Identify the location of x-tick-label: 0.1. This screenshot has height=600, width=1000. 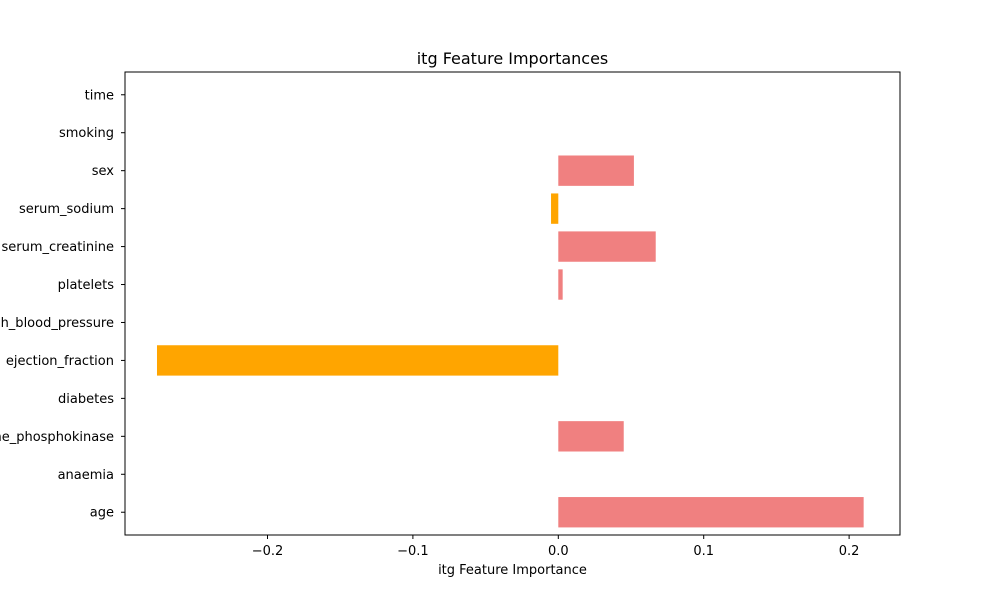
(703, 551).